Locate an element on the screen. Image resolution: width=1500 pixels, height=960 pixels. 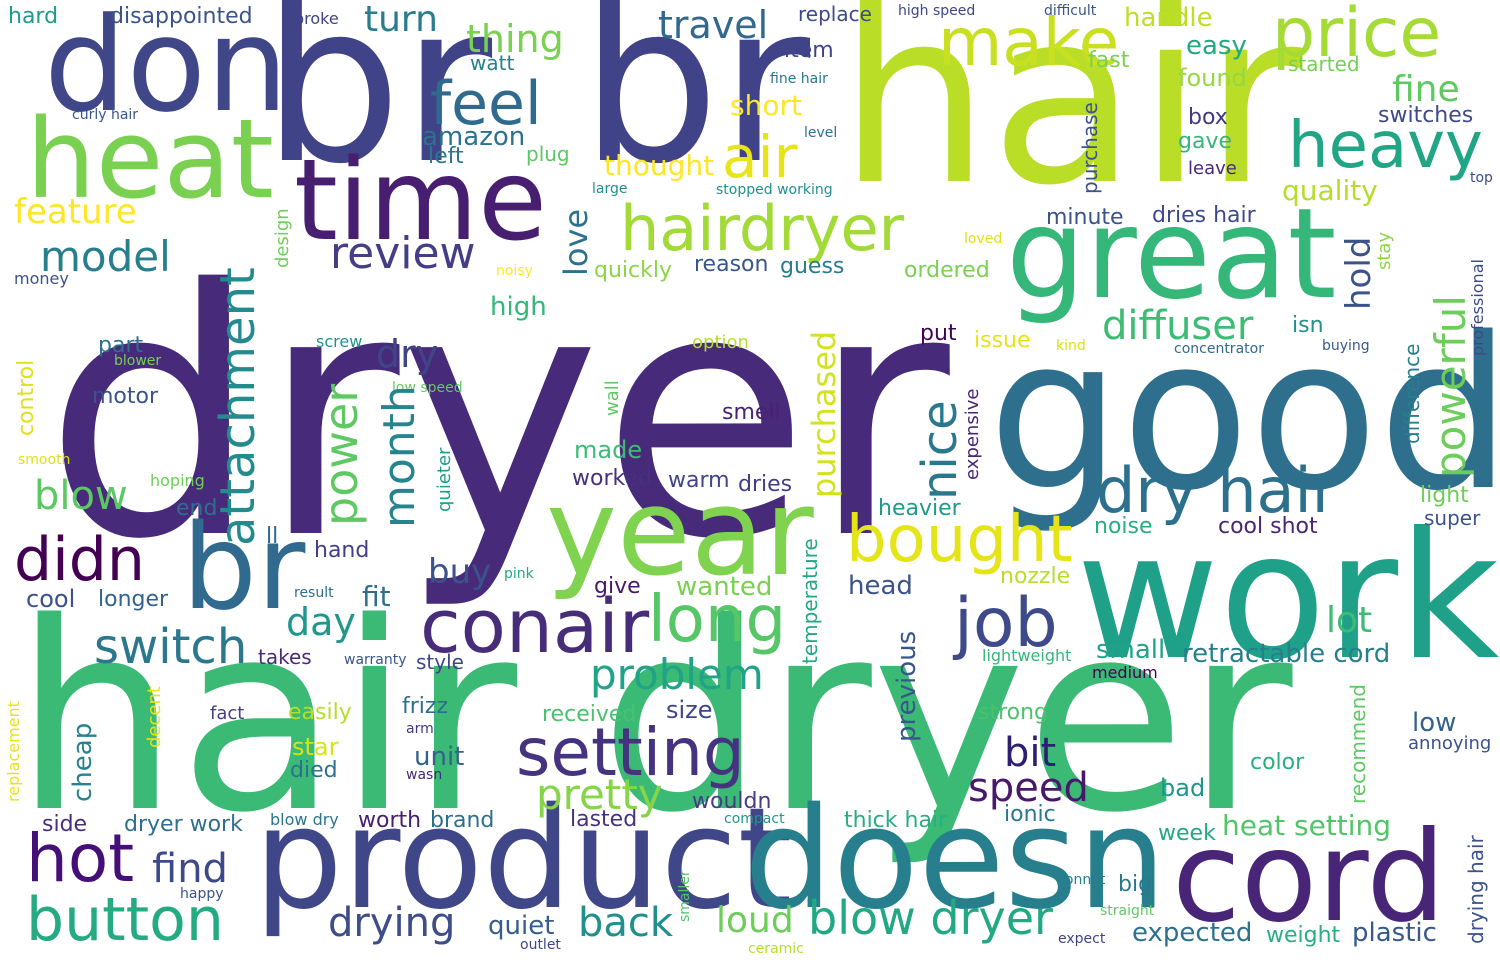
word-put: put is located at coordinates (938, 333).